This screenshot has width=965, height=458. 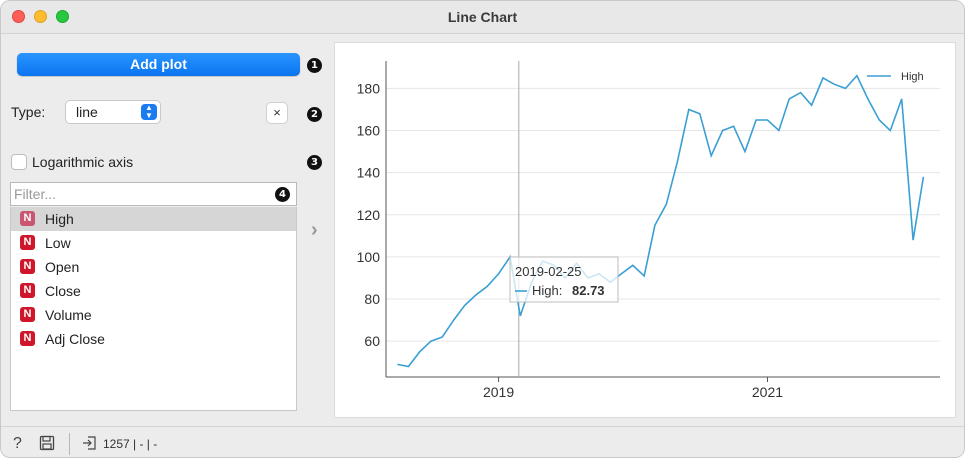 I want to click on list-item-label: Open, so click(x=62, y=267).